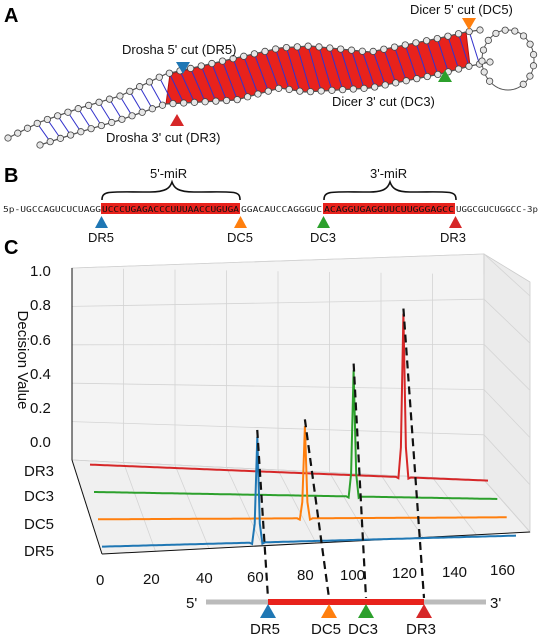 The width and height of the screenshot is (540, 638). Describe the element at coordinates (240, 237) in the screenshot. I see `b-dc5-label: DC5` at that location.